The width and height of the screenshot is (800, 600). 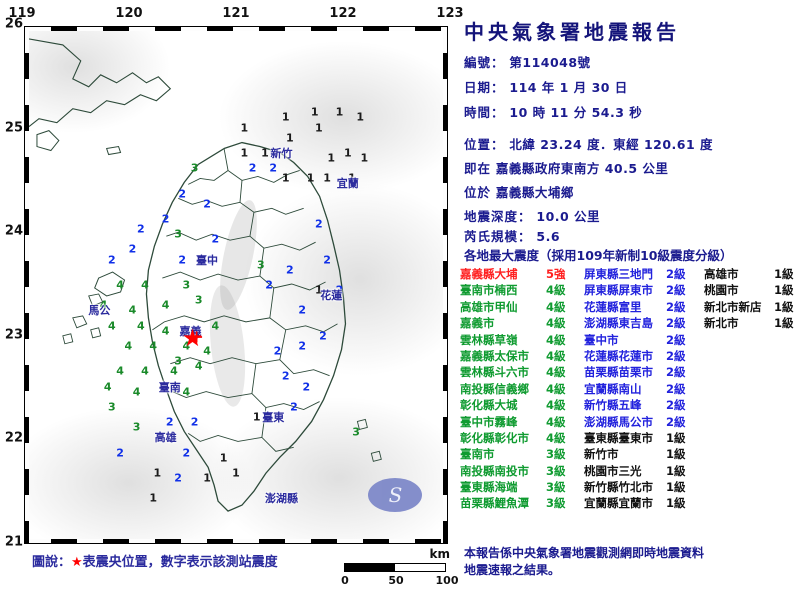 What do you see at coordinates (494, 503) in the screenshot?
I see `intensity-location-name: 苗栗縣鯉魚潭` at bounding box center [494, 503].